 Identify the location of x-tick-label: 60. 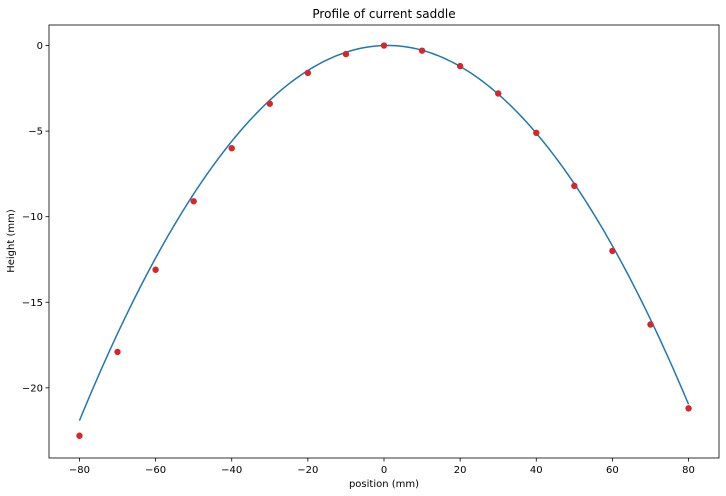
(612, 470).